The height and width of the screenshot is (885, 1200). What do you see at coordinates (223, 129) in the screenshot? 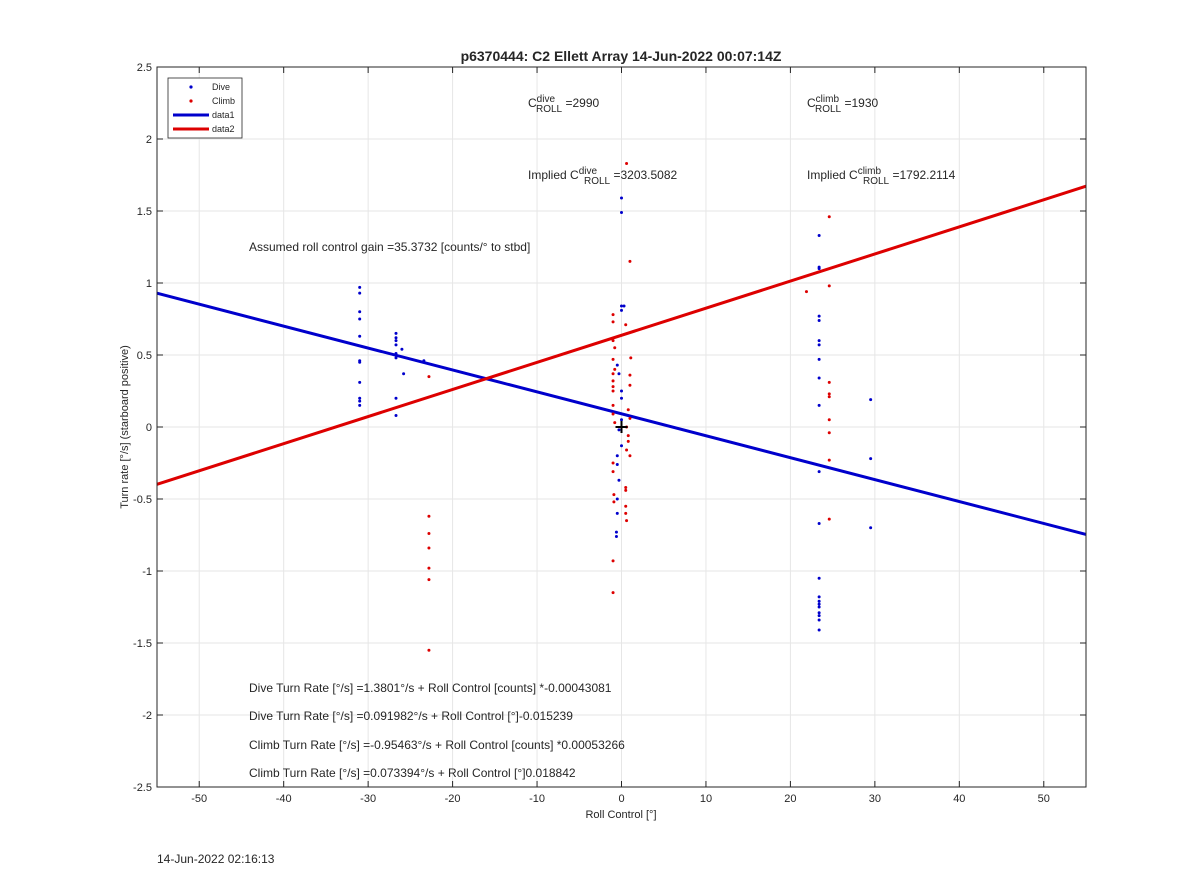
I see `legend-data2-label: data2` at bounding box center [223, 129].